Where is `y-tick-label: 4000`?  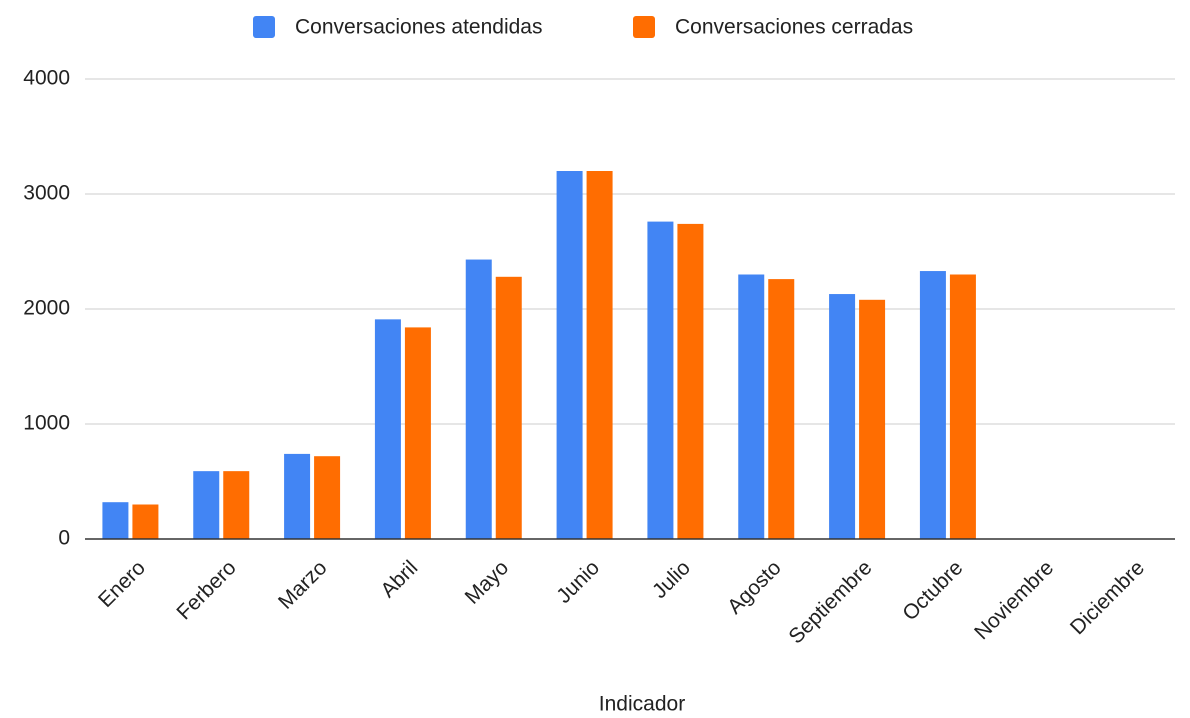
y-tick-label: 4000 is located at coordinates (46, 78).